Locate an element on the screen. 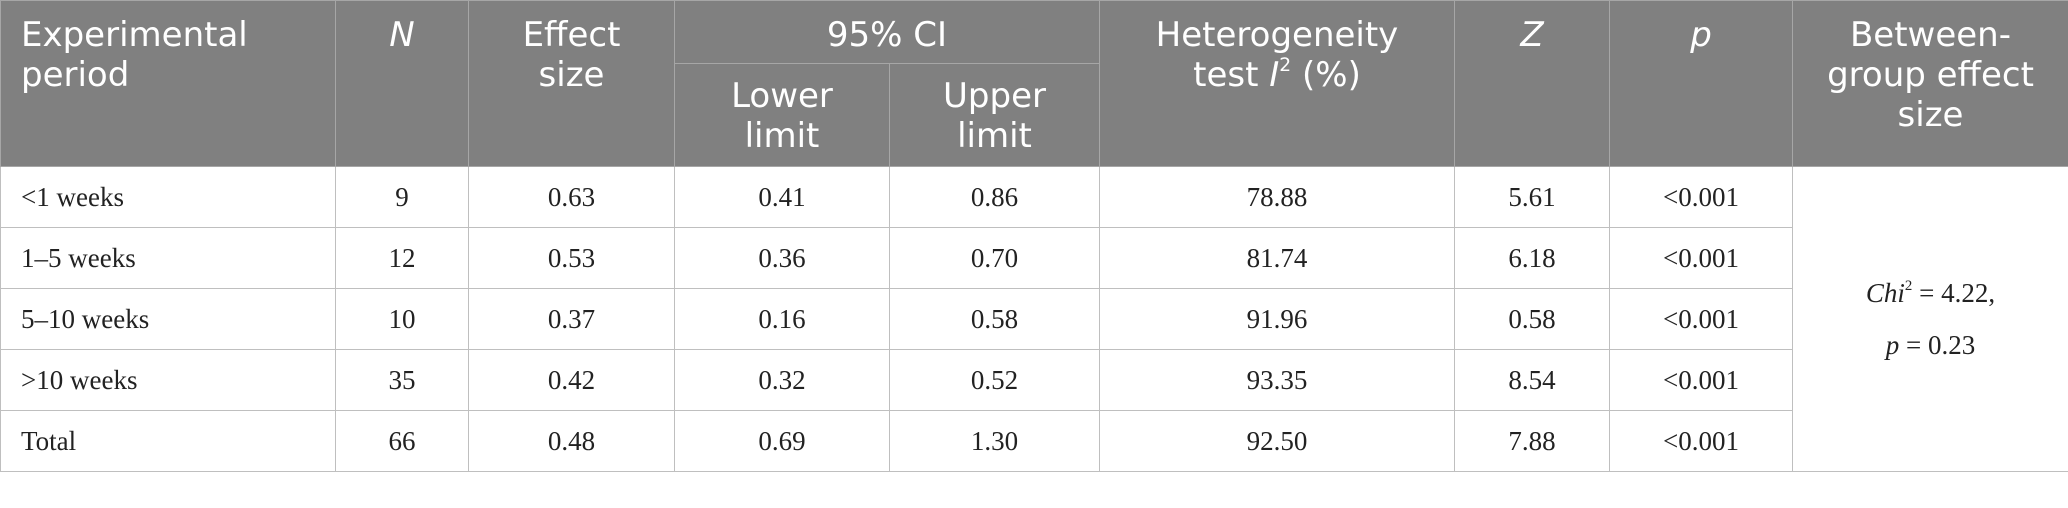  cell-z: 5.61 is located at coordinates (1532, 197).